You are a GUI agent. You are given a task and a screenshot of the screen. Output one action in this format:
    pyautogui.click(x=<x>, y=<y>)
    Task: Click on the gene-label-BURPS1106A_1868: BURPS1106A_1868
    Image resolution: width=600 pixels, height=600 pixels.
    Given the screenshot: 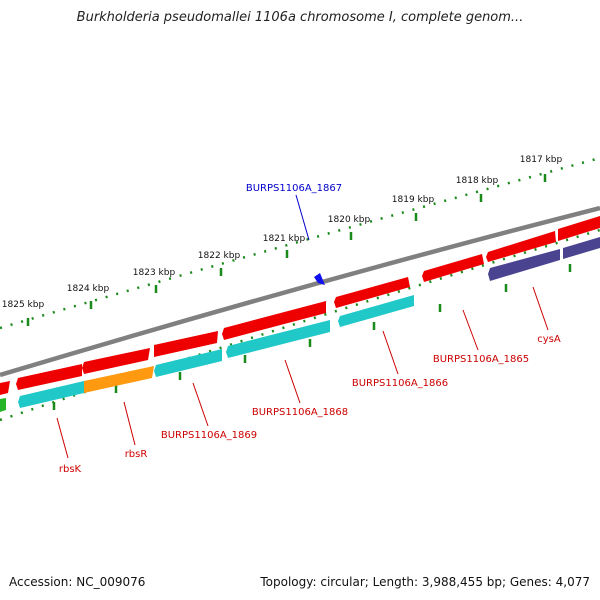 What is the action you would take?
    pyautogui.click(x=300, y=412)
    